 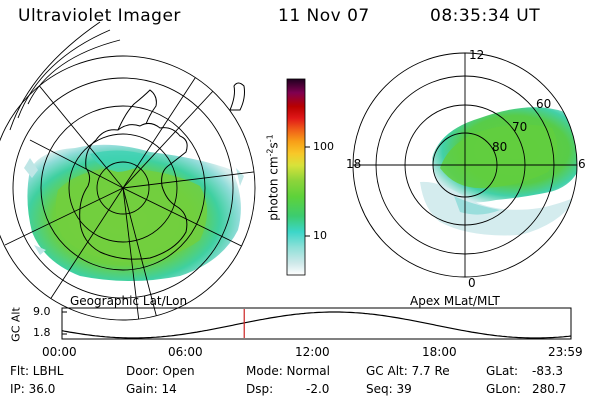 I want to click on observation-time: 08:35:34 UT, so click(x=485, y=16).